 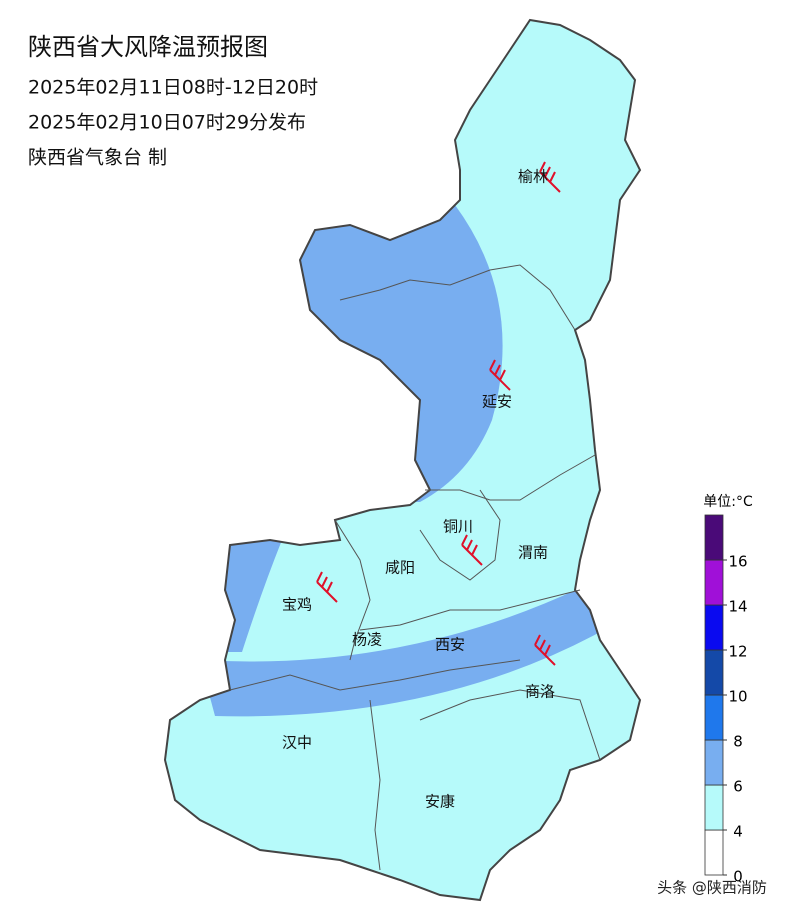 I want to click on city-label: 铜川, so click(x=458, y=527).